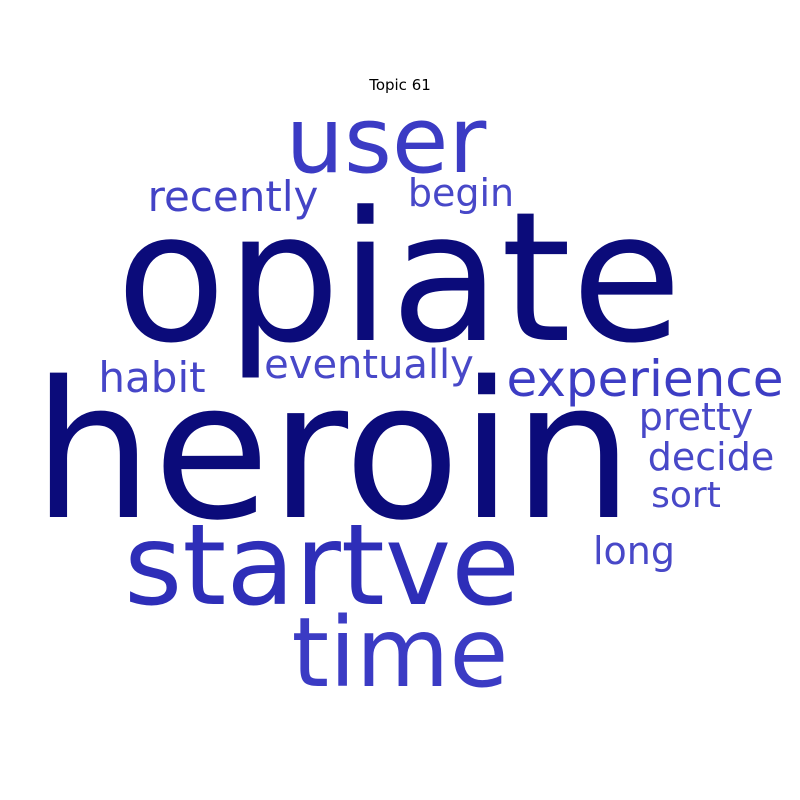  I want to click on word-sort: sort, so click(686, 495).